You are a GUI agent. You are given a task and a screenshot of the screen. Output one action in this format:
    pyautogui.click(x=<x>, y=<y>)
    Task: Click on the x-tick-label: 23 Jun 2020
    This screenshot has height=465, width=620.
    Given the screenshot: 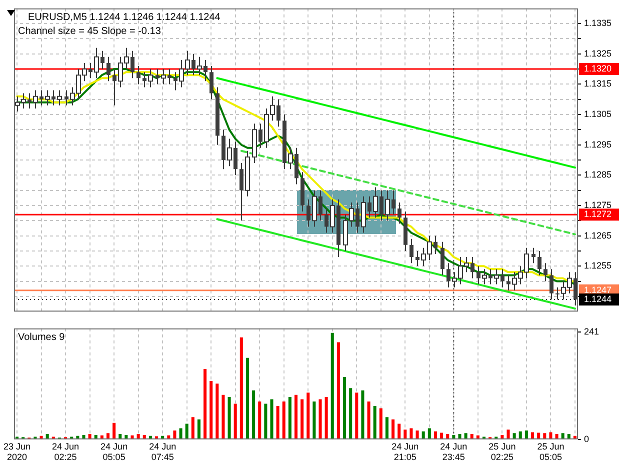 What is the action you would take?
    pyautogui.click(x=17, y=451)
    